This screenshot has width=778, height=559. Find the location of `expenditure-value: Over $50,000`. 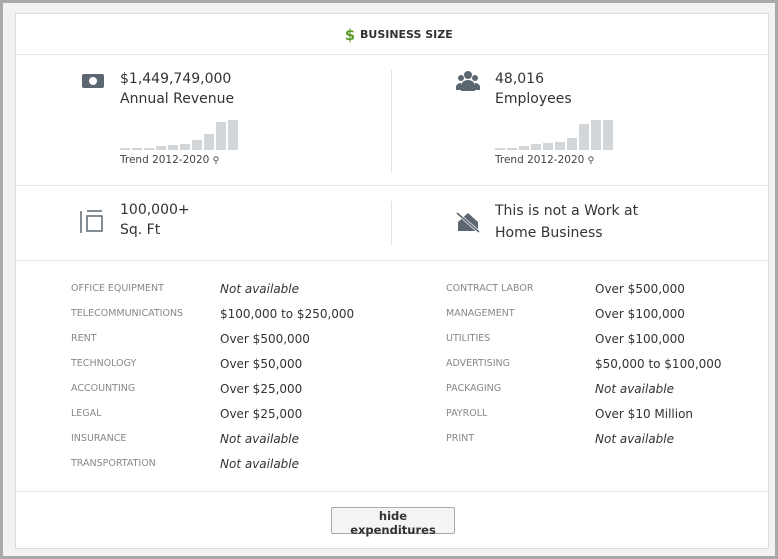

expenditure-value: Over $50,000 is located at coordinates (261, 364).